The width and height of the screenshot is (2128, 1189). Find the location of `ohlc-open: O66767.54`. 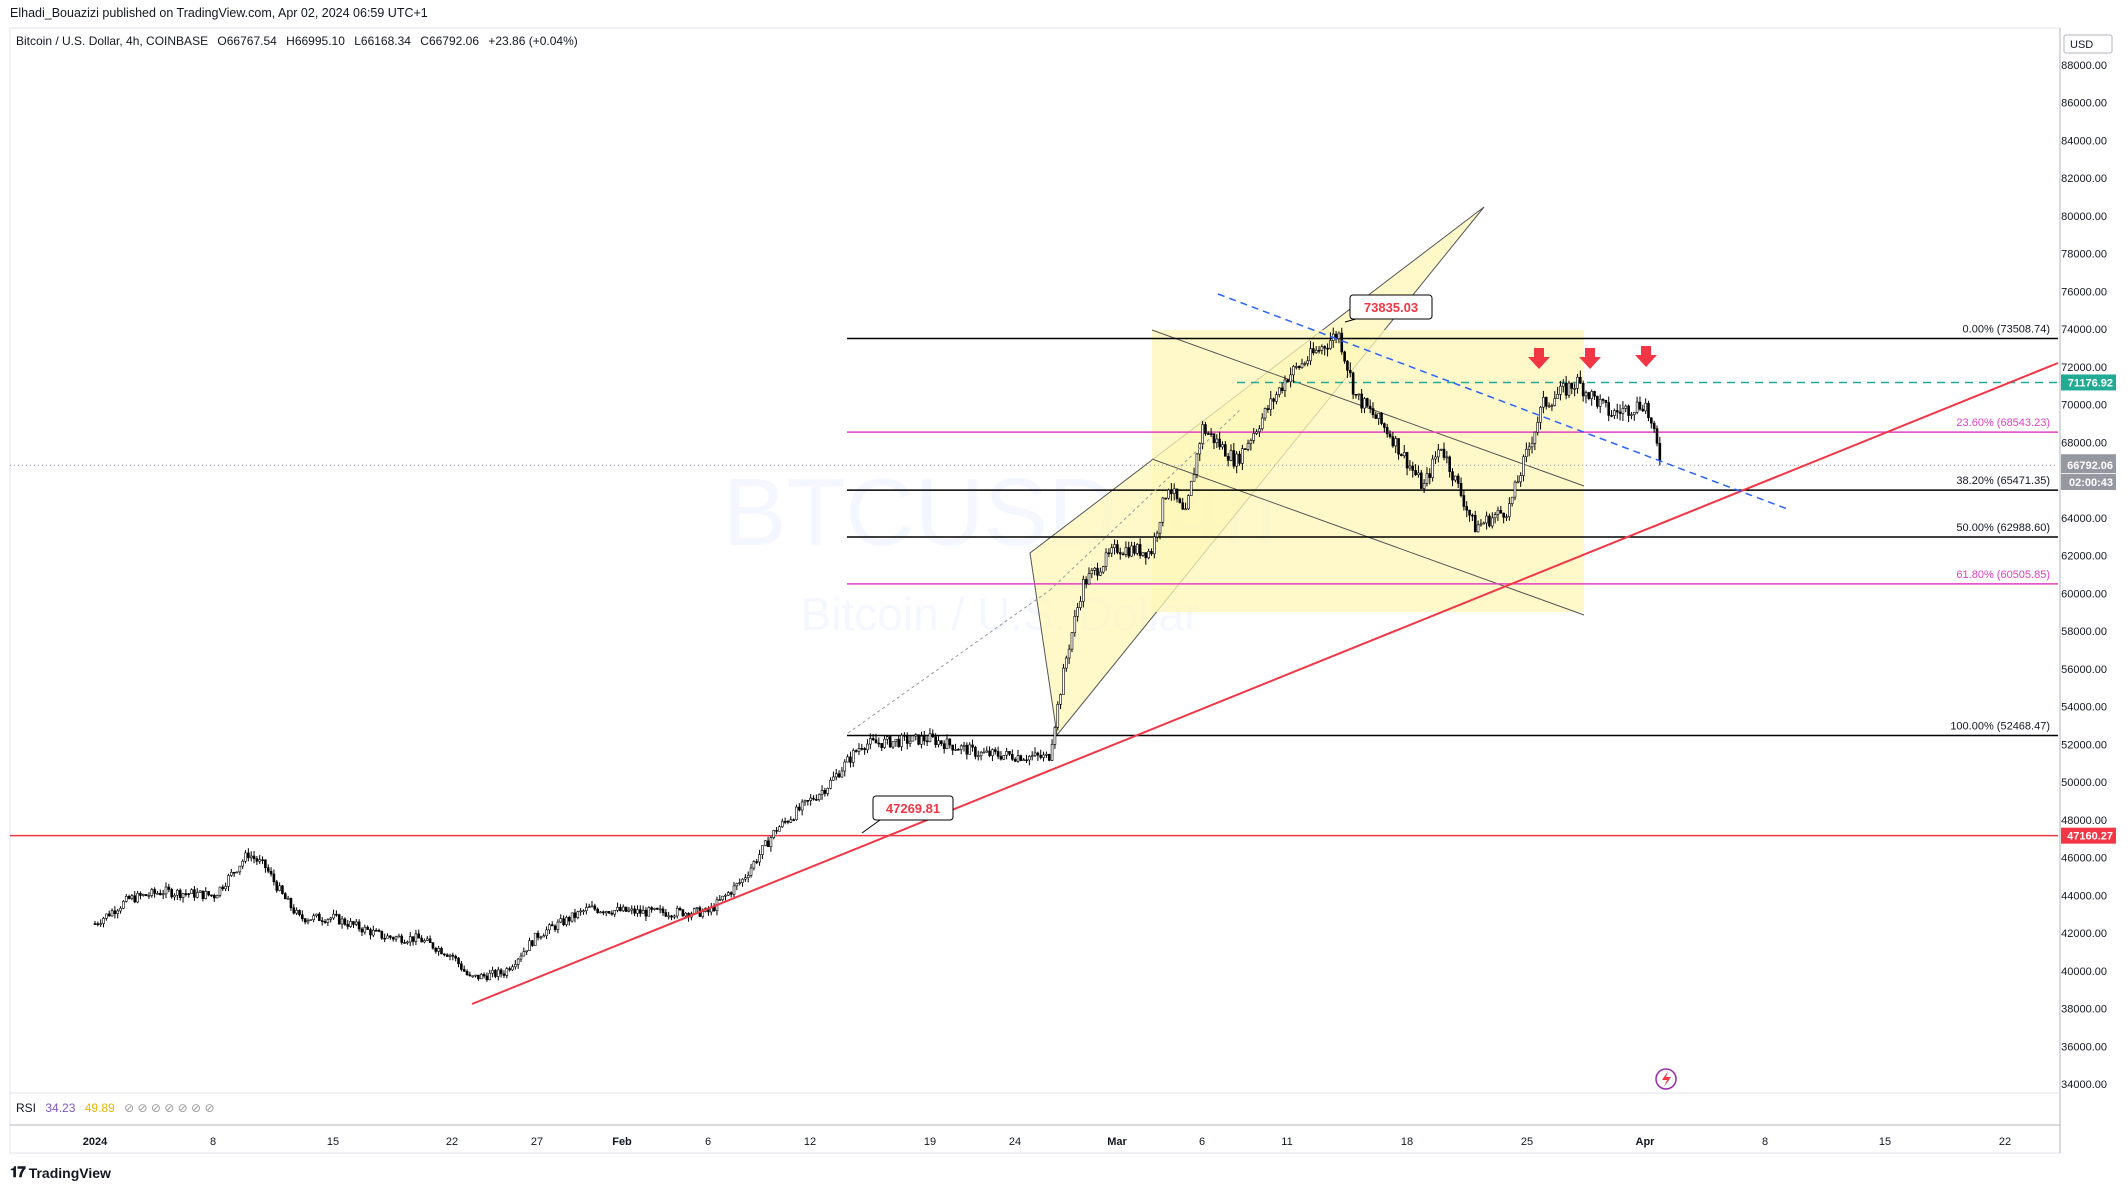

ohlc-open: O66767.54 is located at coordinates (247, 41).